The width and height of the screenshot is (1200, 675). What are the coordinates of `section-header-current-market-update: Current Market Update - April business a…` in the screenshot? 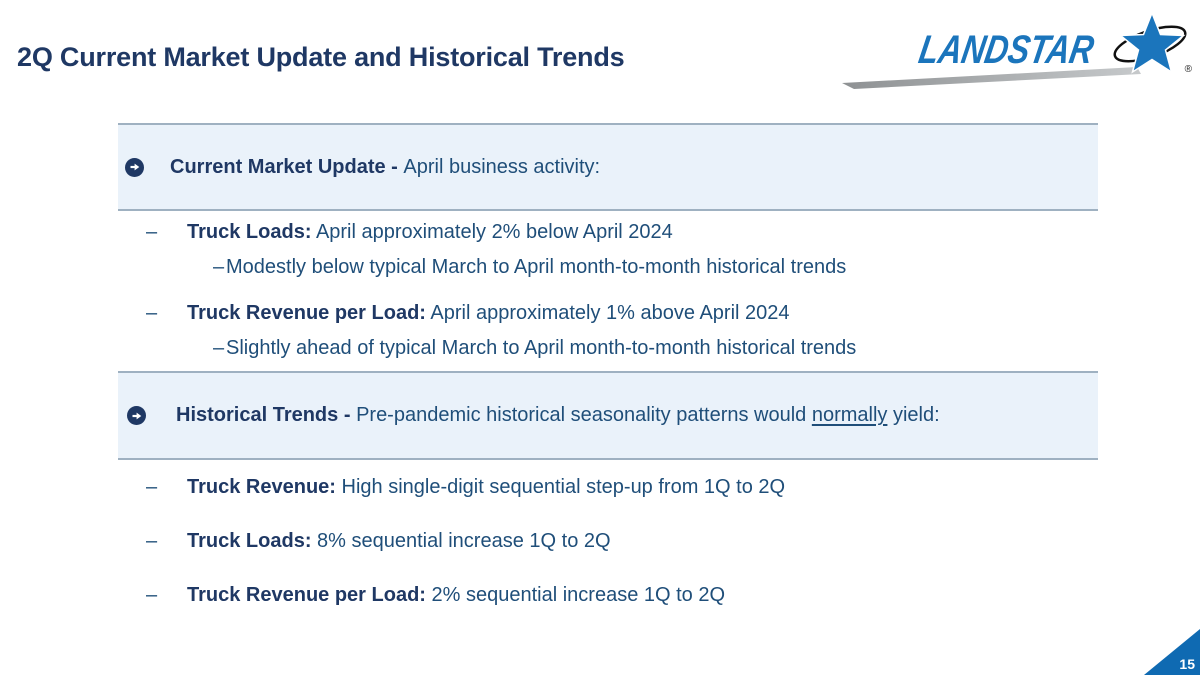 It's located at (608, 167).